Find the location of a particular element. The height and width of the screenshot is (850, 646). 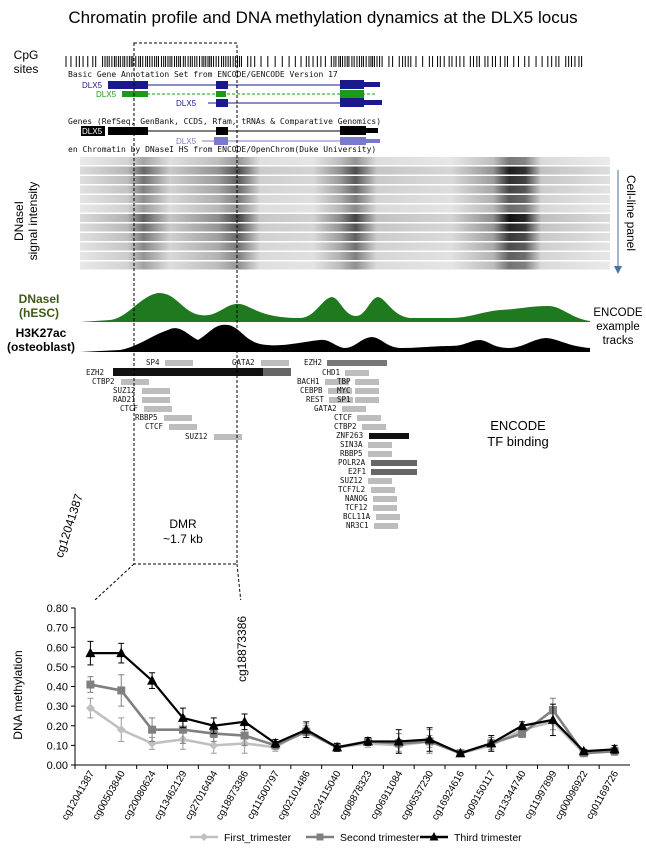

tf-label: SIN3A is located at coordinates (351, 444).